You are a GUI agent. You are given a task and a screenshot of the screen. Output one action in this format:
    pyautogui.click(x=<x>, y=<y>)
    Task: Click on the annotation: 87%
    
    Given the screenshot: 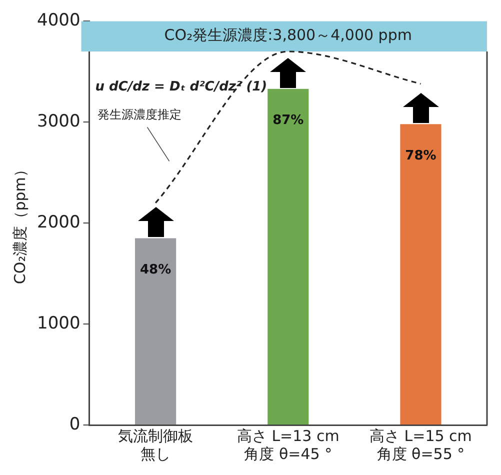 What is the action you would take?
    pyautogui.click(x=288, y=120)
    